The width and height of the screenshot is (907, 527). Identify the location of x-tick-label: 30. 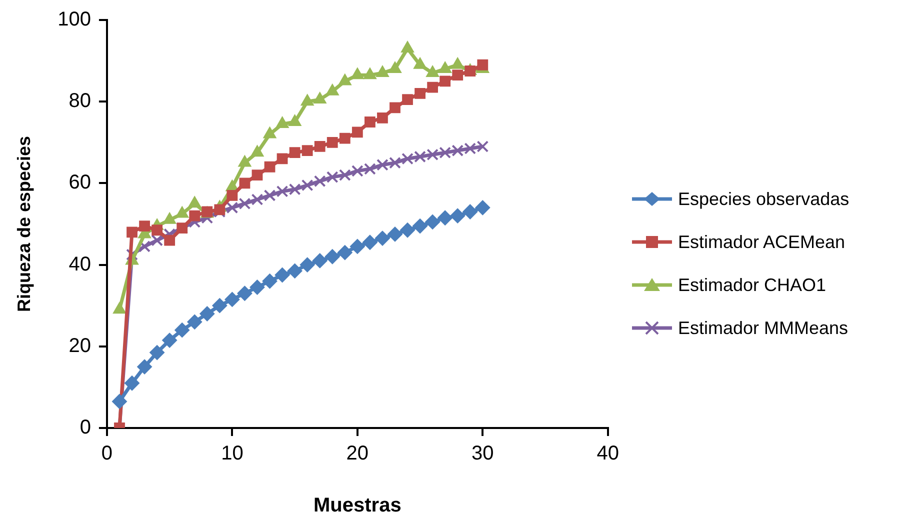
(483, 453).